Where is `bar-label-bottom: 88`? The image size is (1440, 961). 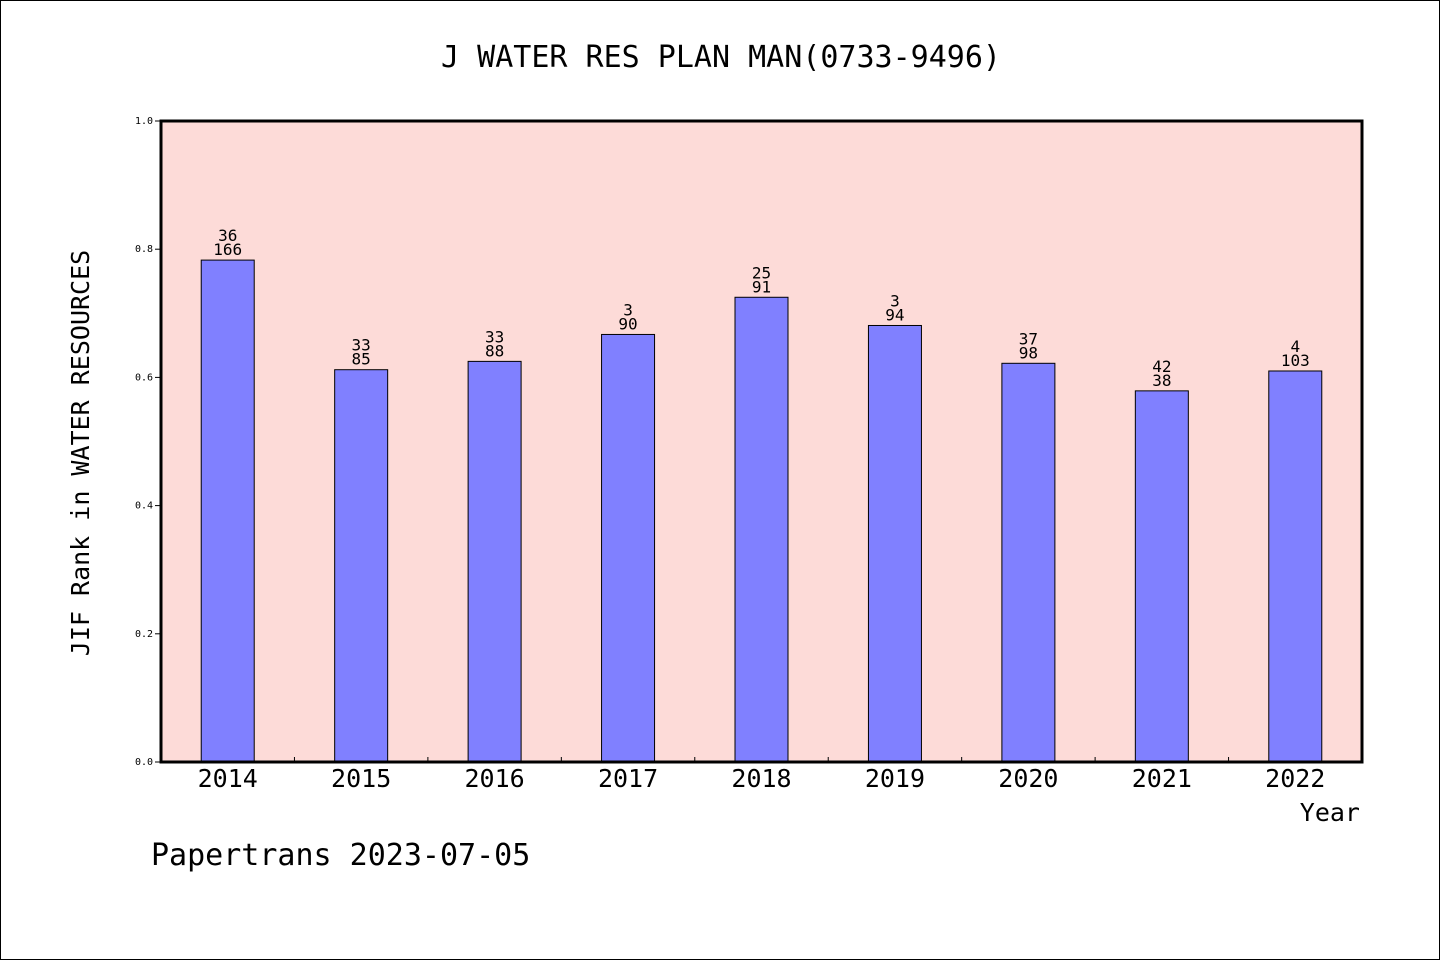
bar-label-bottom: 88 is located at coordinates (494, 350).